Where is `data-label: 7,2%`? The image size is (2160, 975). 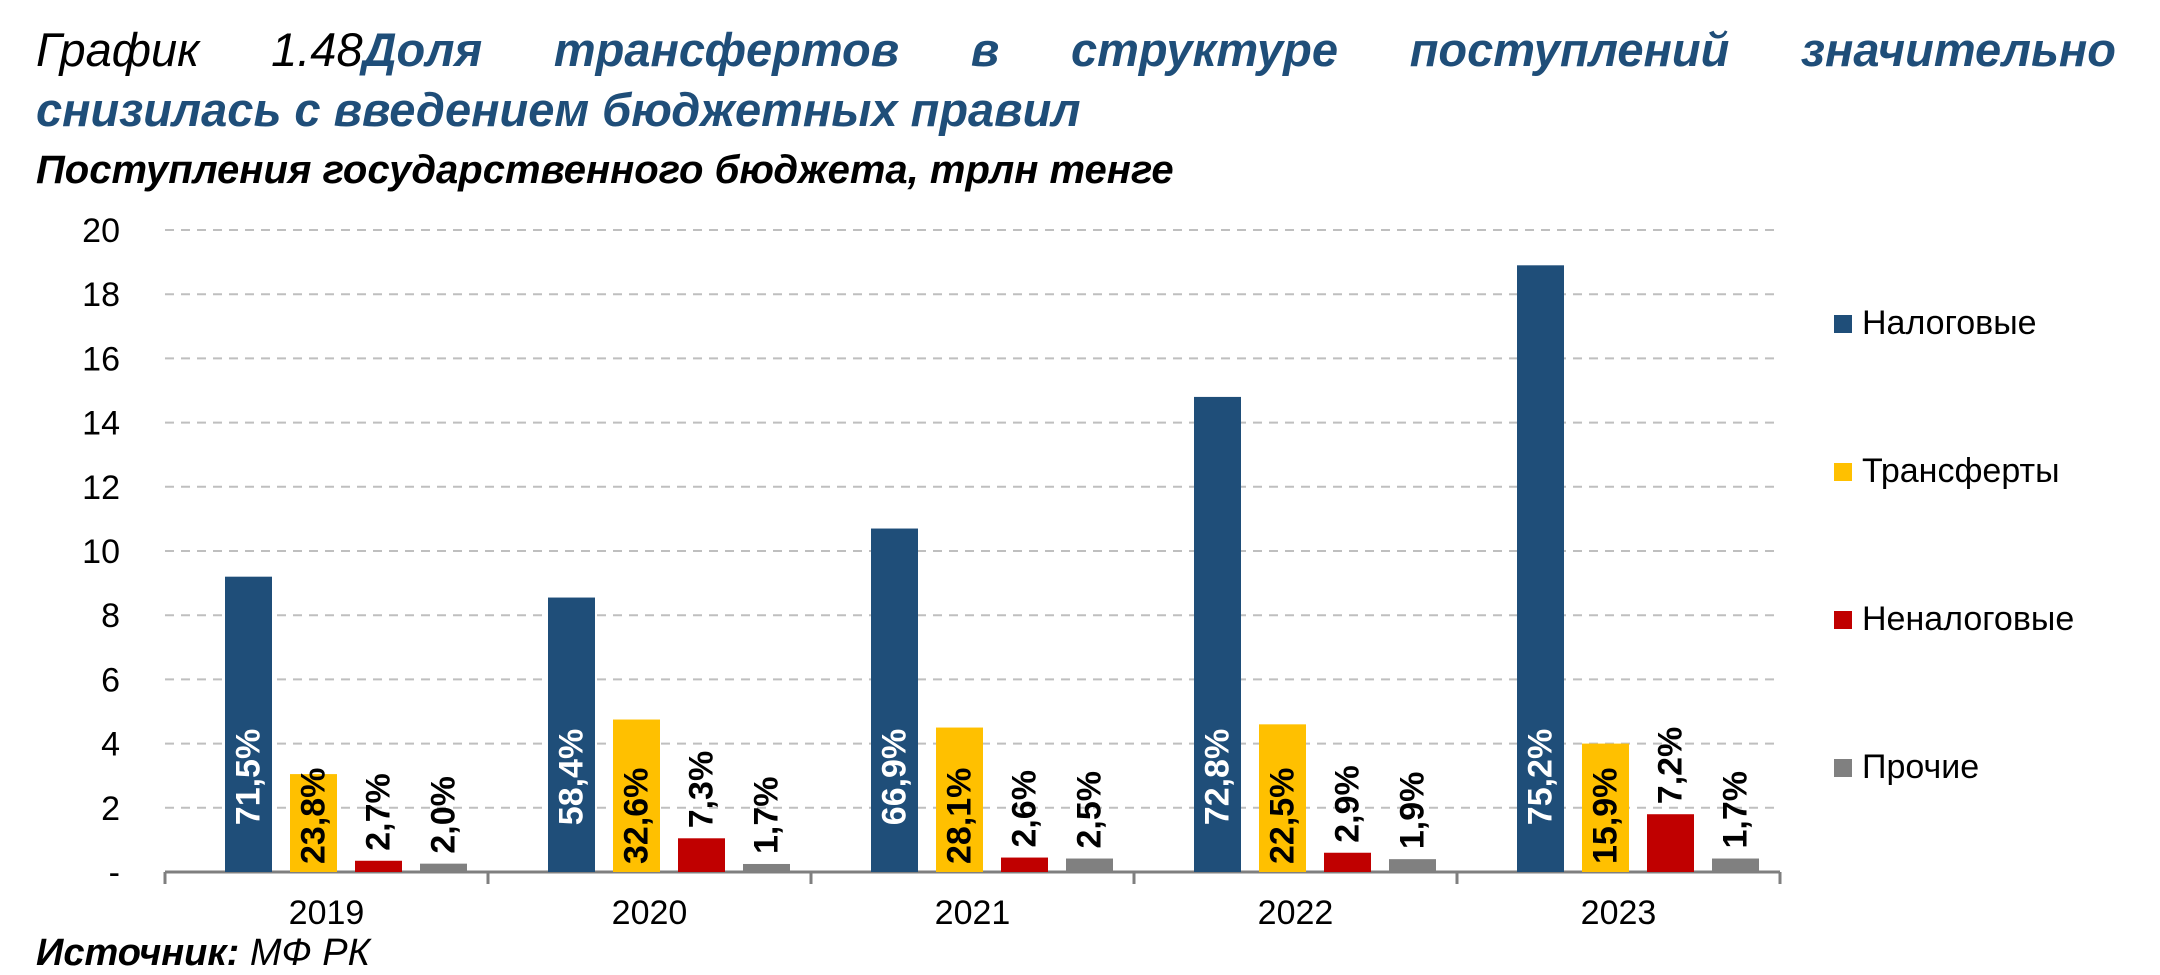
data-label: 7,2% is located at coordinates (1671, 766).